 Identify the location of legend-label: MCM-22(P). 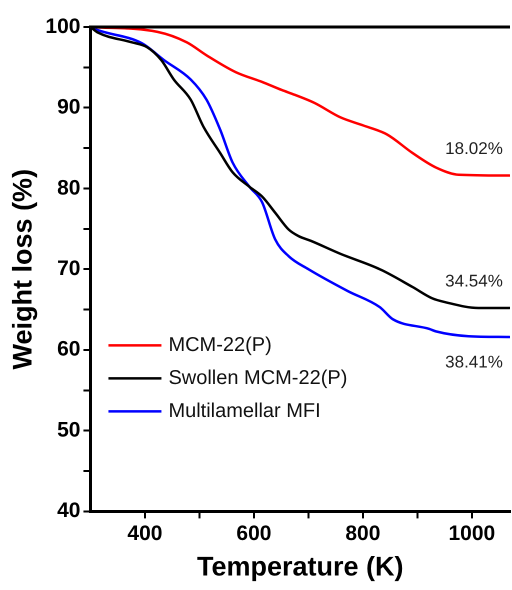
(220, 345).